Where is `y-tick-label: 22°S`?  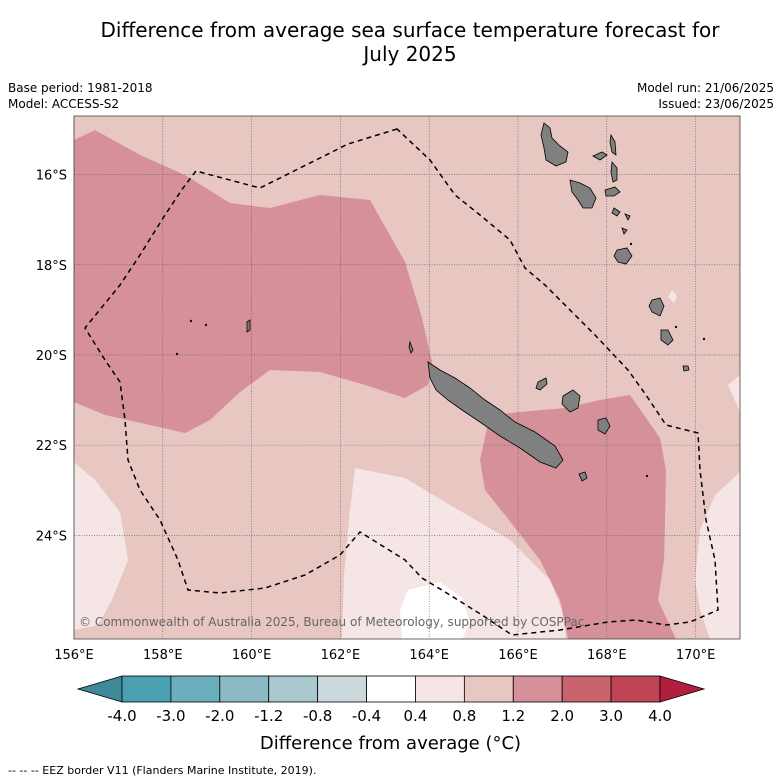
y-tick-label: 22°S is located at coordinates (51, 446).